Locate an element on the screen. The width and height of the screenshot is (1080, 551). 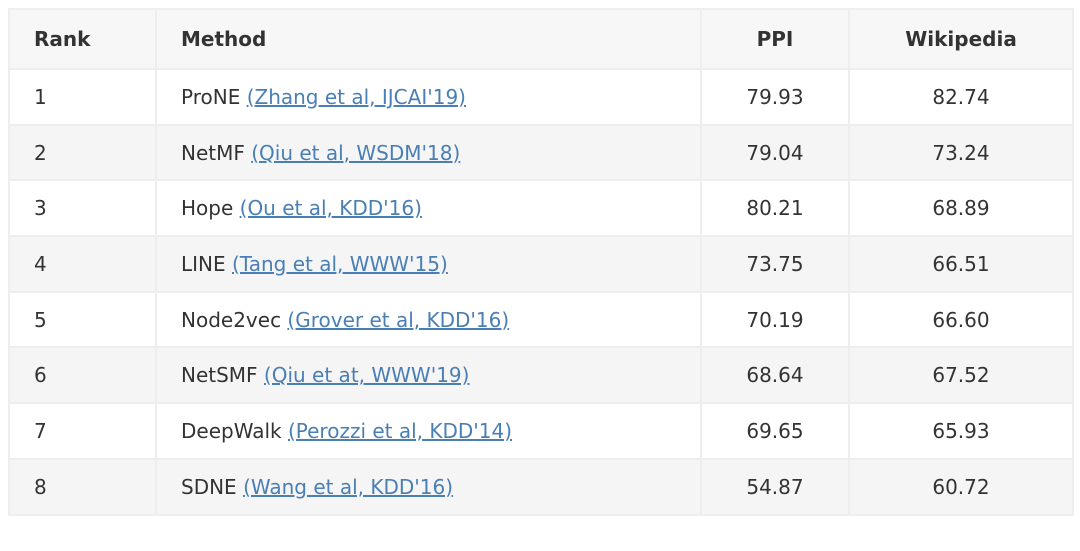
method-name: NetMF is located at coordinates (213, 152).